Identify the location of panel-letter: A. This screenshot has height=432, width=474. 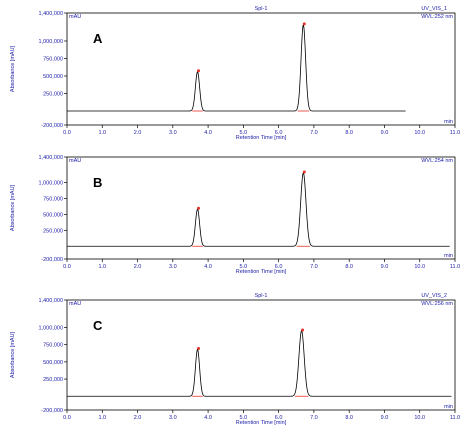
(98, 38).